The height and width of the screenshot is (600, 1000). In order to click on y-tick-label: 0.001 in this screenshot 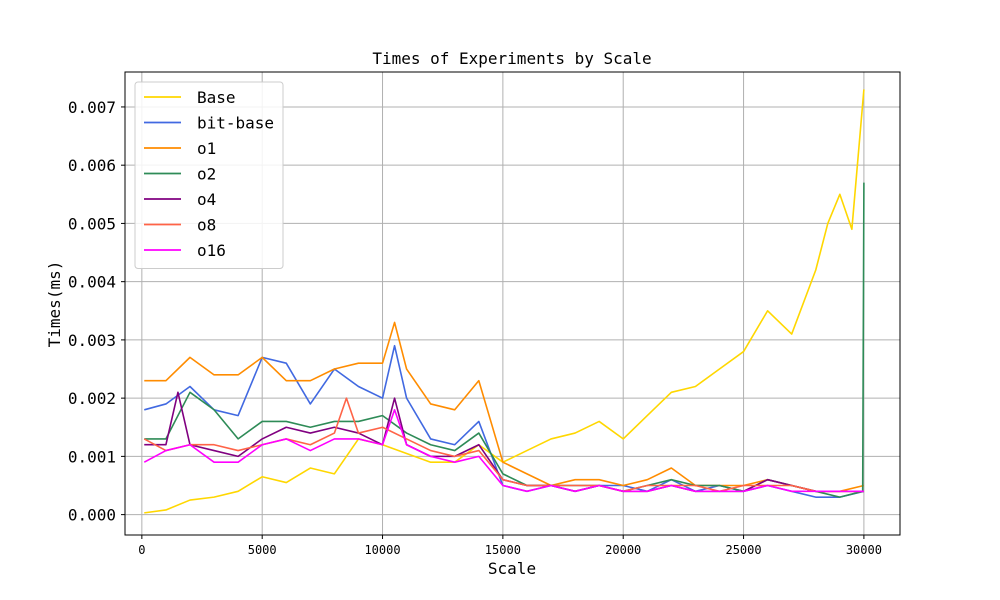, I will do `click(92, 456)`.